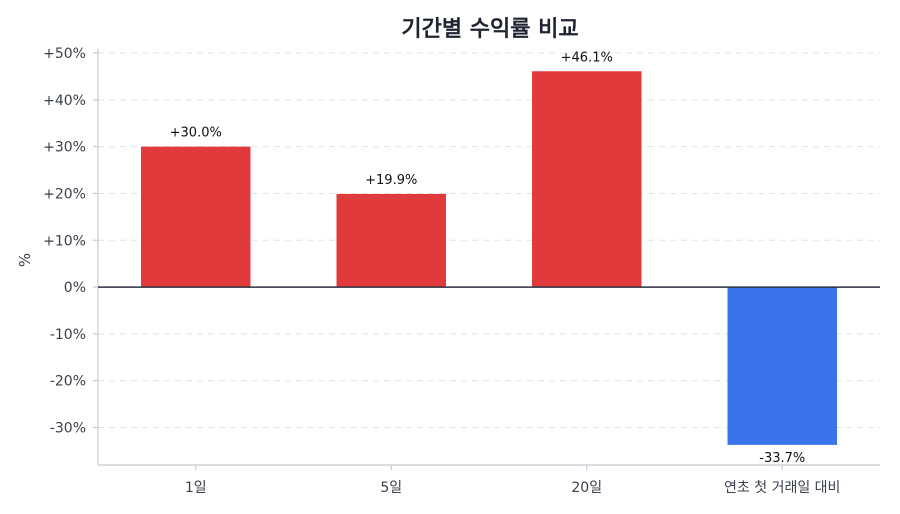 The height and width of the screenshot is (514, 900). Describe the element at coordinates (68, 382) in the screenshot. I see `y-tick-label: -20%` at that location.